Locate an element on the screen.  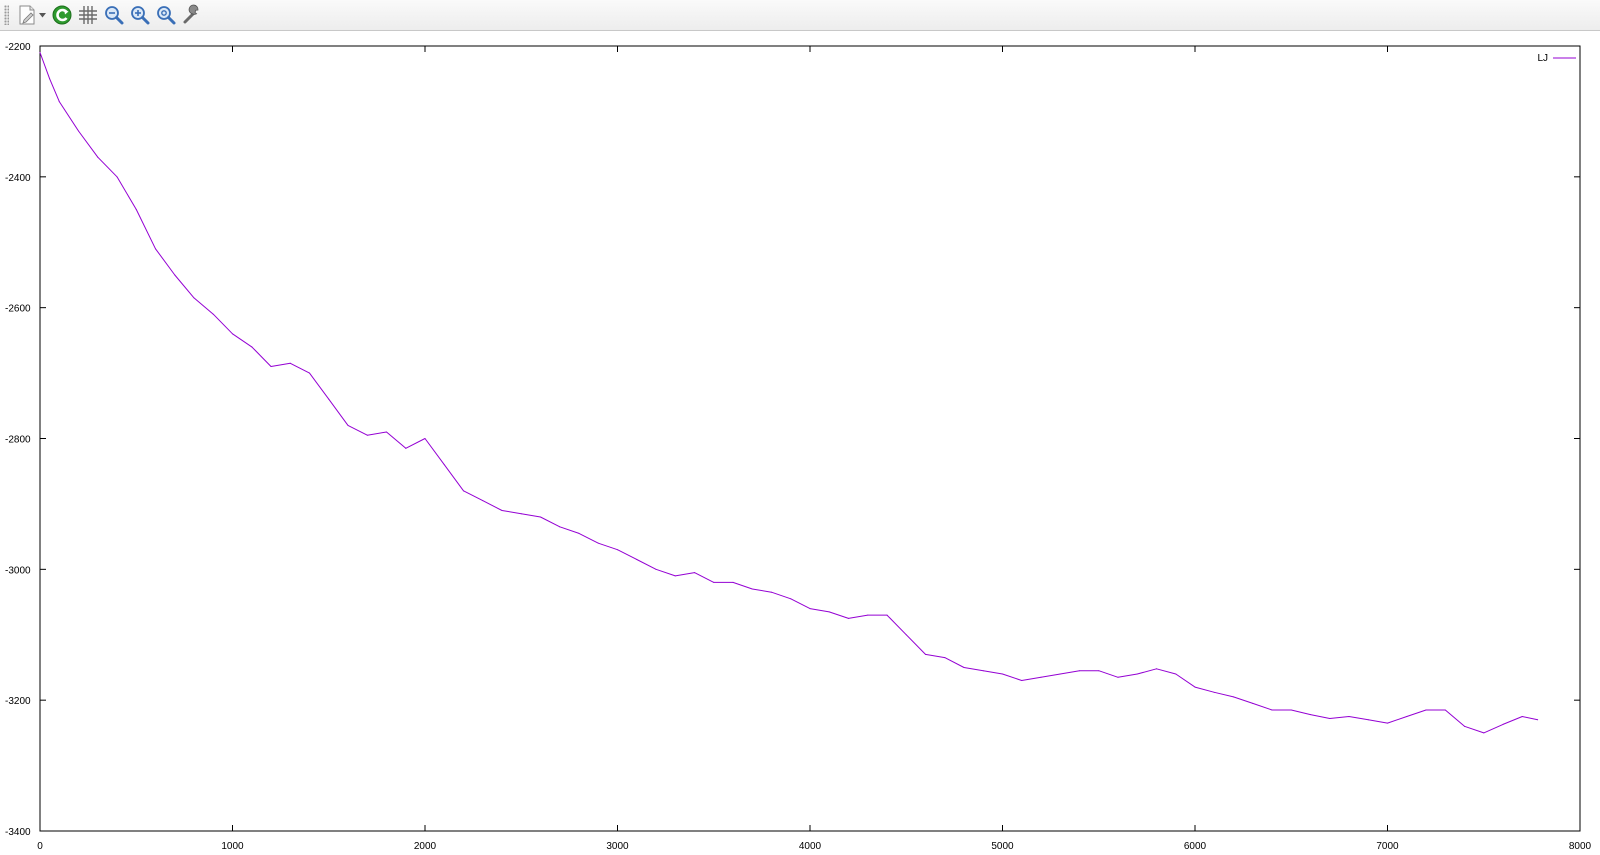
toolbar-grip is located at coordinates (6, 15).